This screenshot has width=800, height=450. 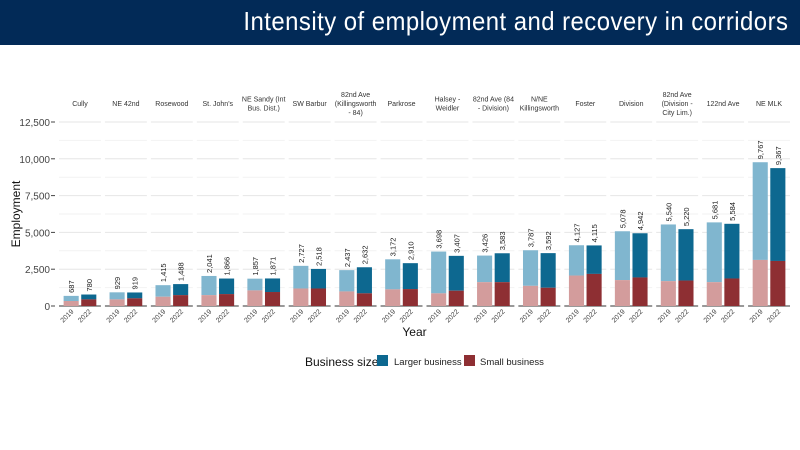 What do you see at coordinates (469, 360) in the screenshot?
I see `legend-swatch-small` at bounding box center [469, 360].